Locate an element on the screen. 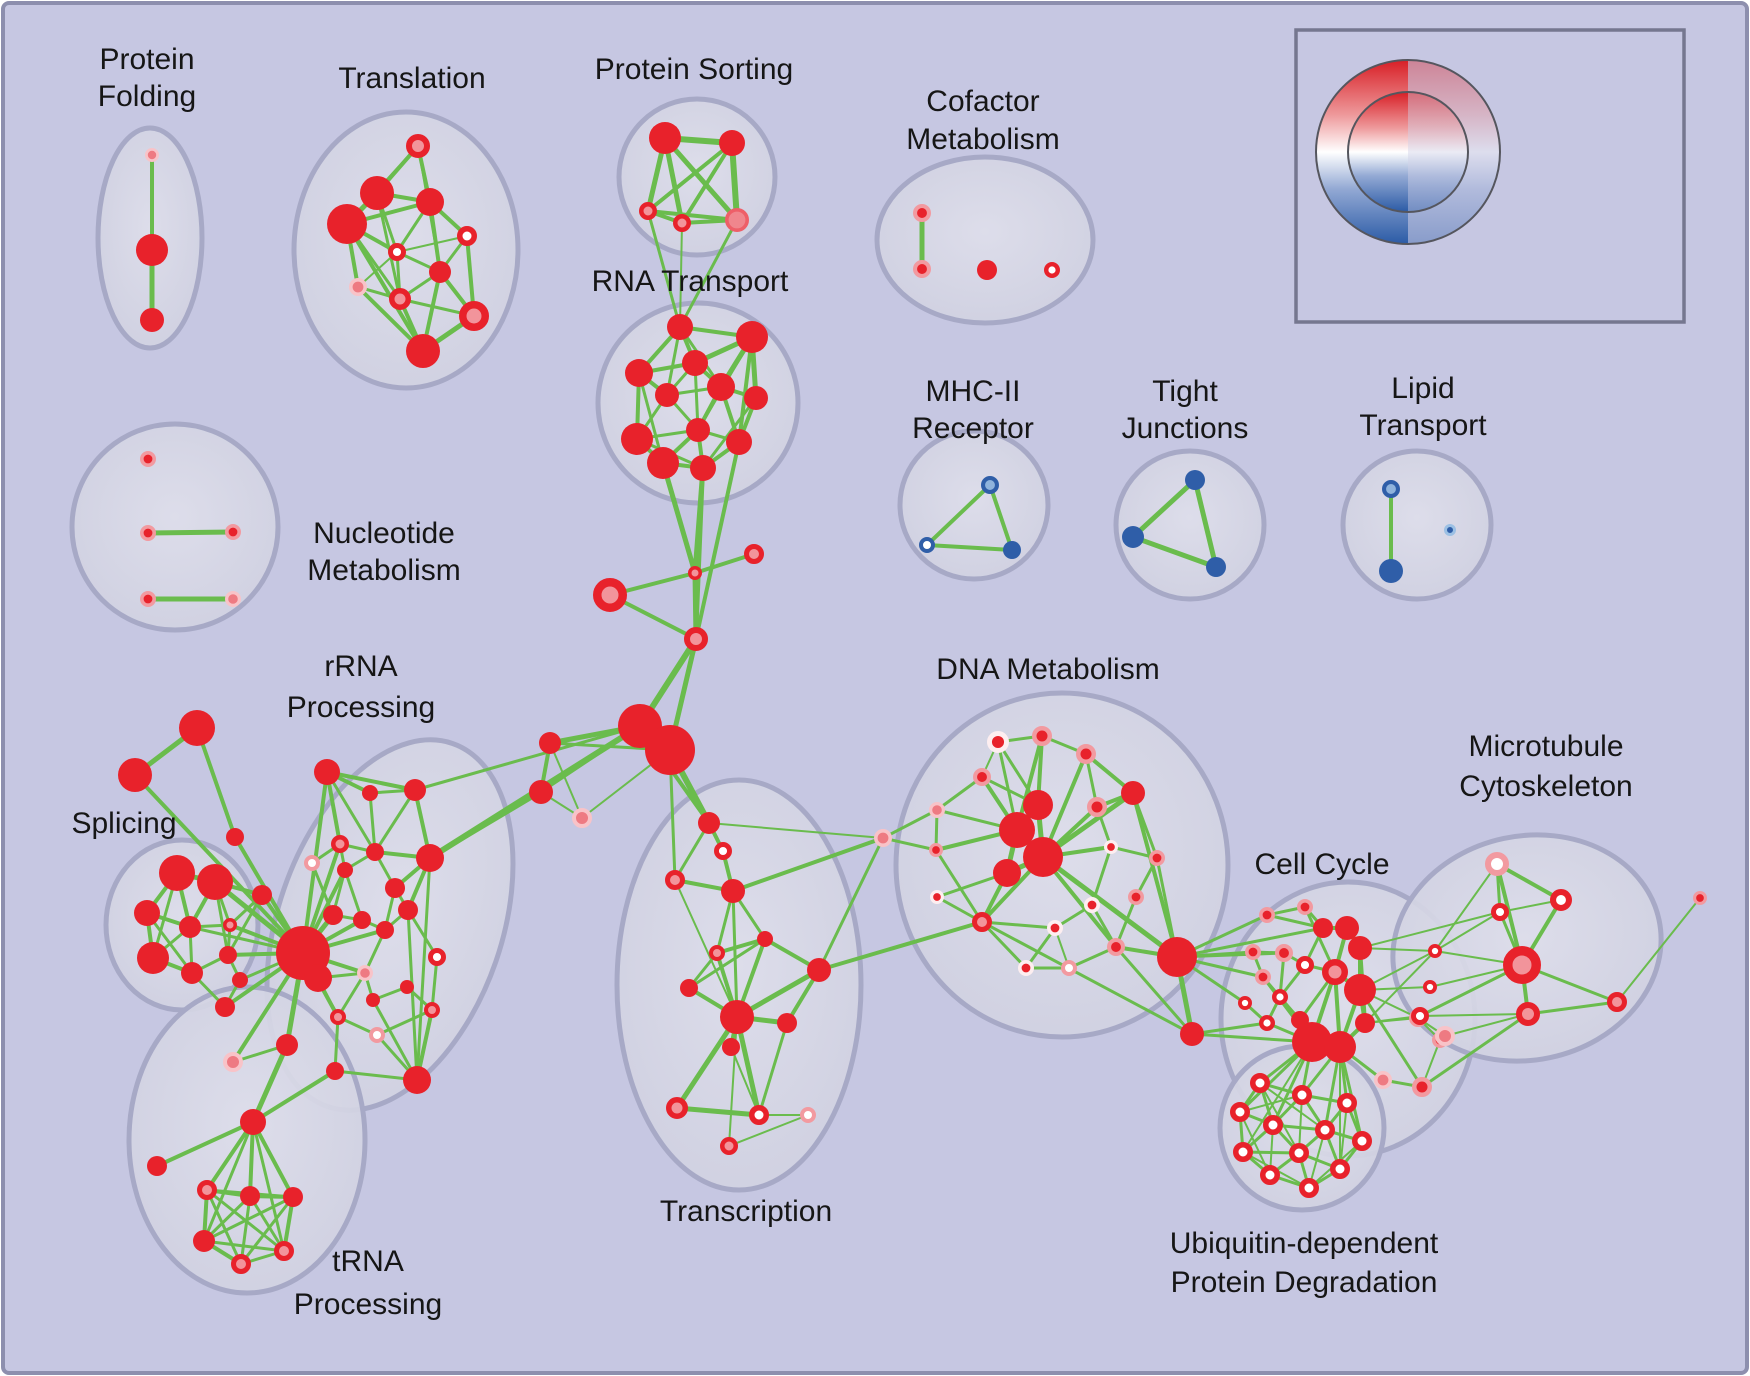 This screenshot has width=1750, height=1376. cluster-label-line: Nucleotide is located at coordinates (384, 533).